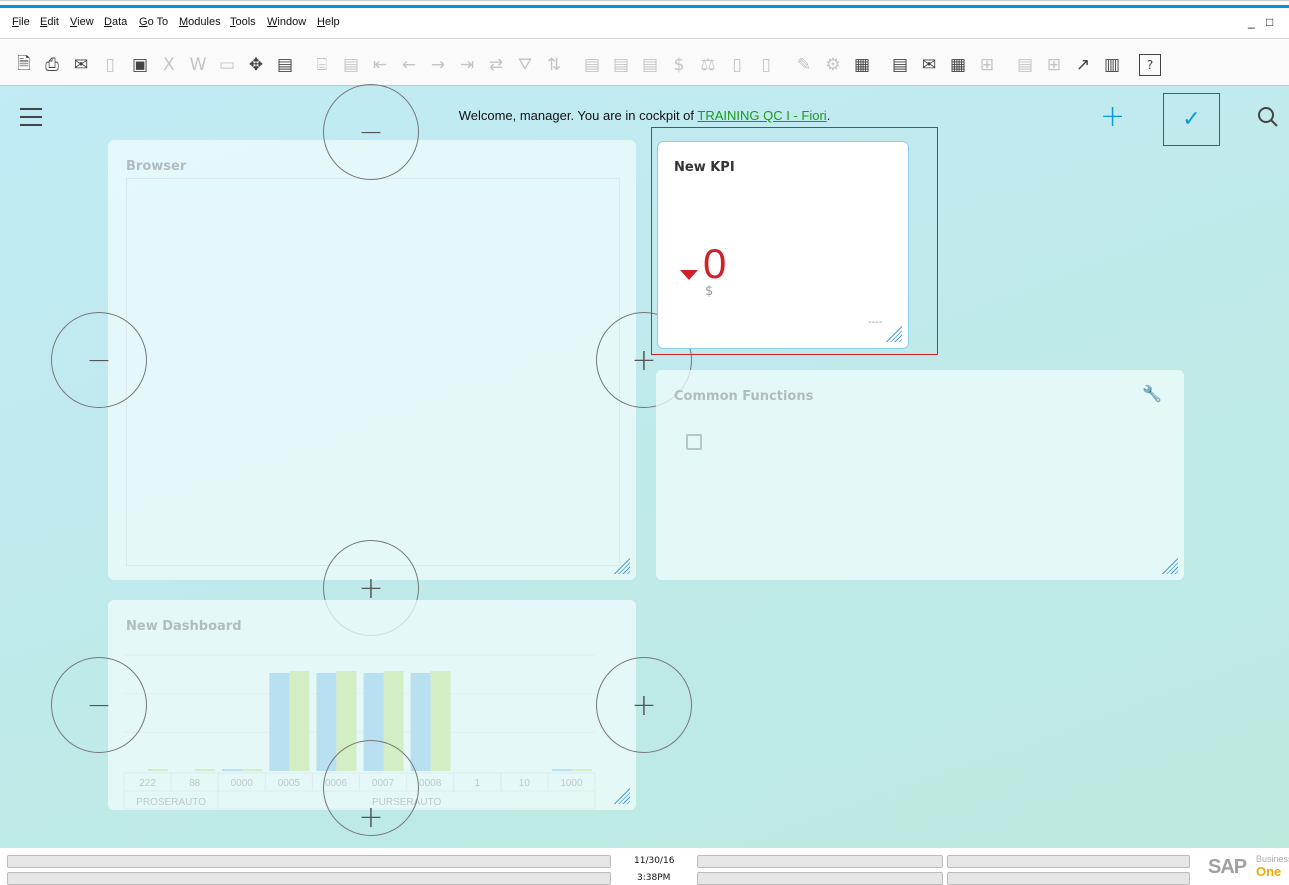 The width and height of the screenshot is (1289, 885). What do you see at coordinates (1152, 393) in the screenshot?
I see `wrench-icon: 🔧` at bounding box center [1152, 393].